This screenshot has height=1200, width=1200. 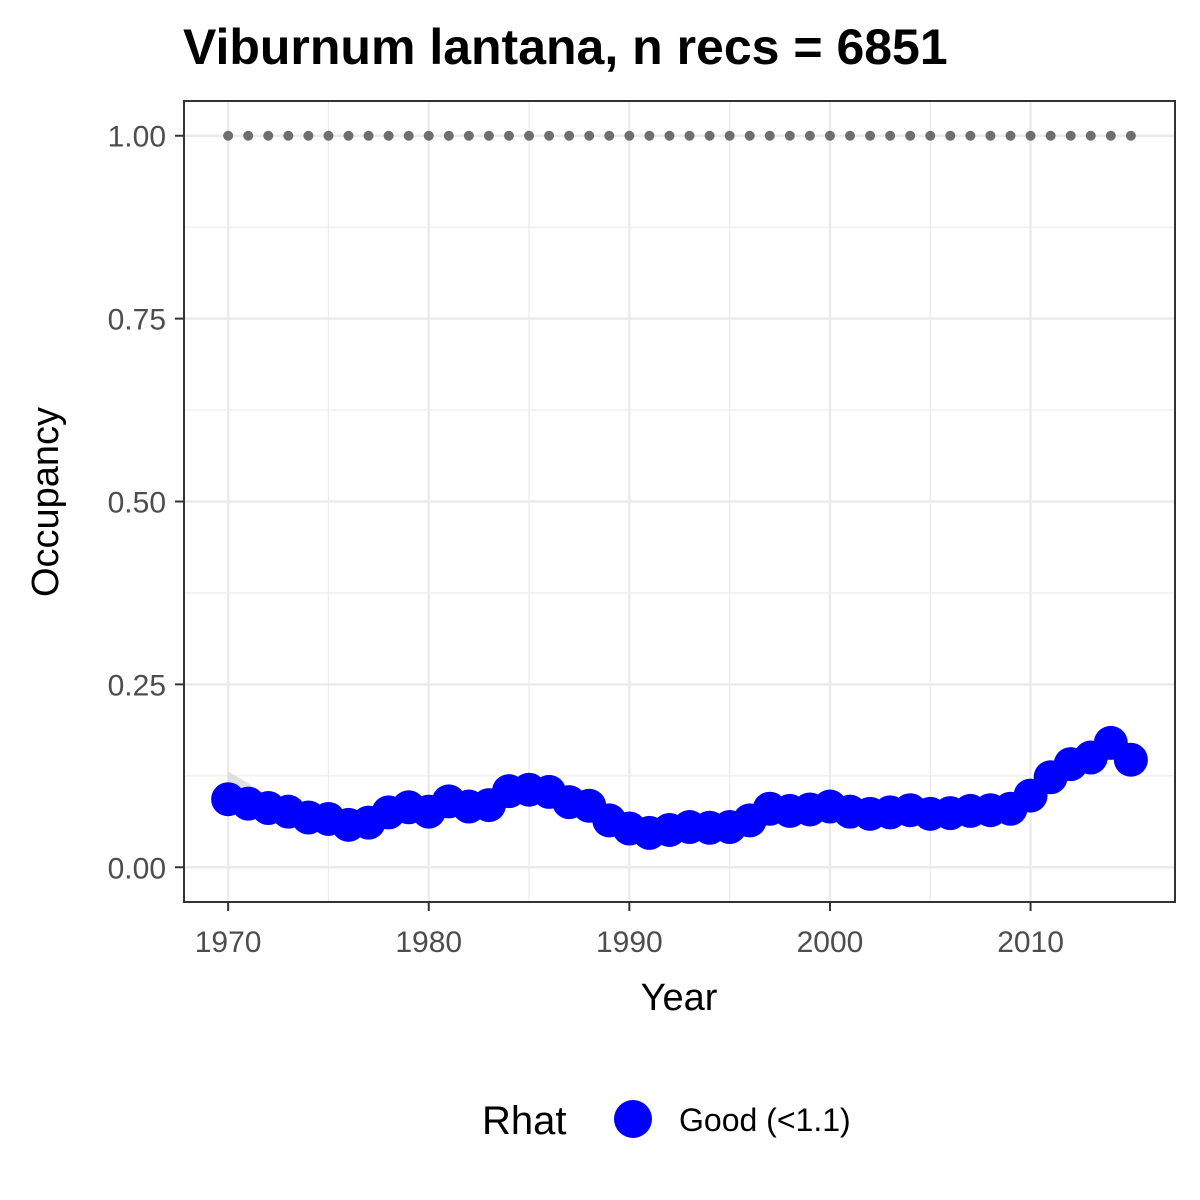 What do you see at coordinates (830, 942) in the screenshot?
I see `x-tick-label: 2000` at bounding box center [830, 942].